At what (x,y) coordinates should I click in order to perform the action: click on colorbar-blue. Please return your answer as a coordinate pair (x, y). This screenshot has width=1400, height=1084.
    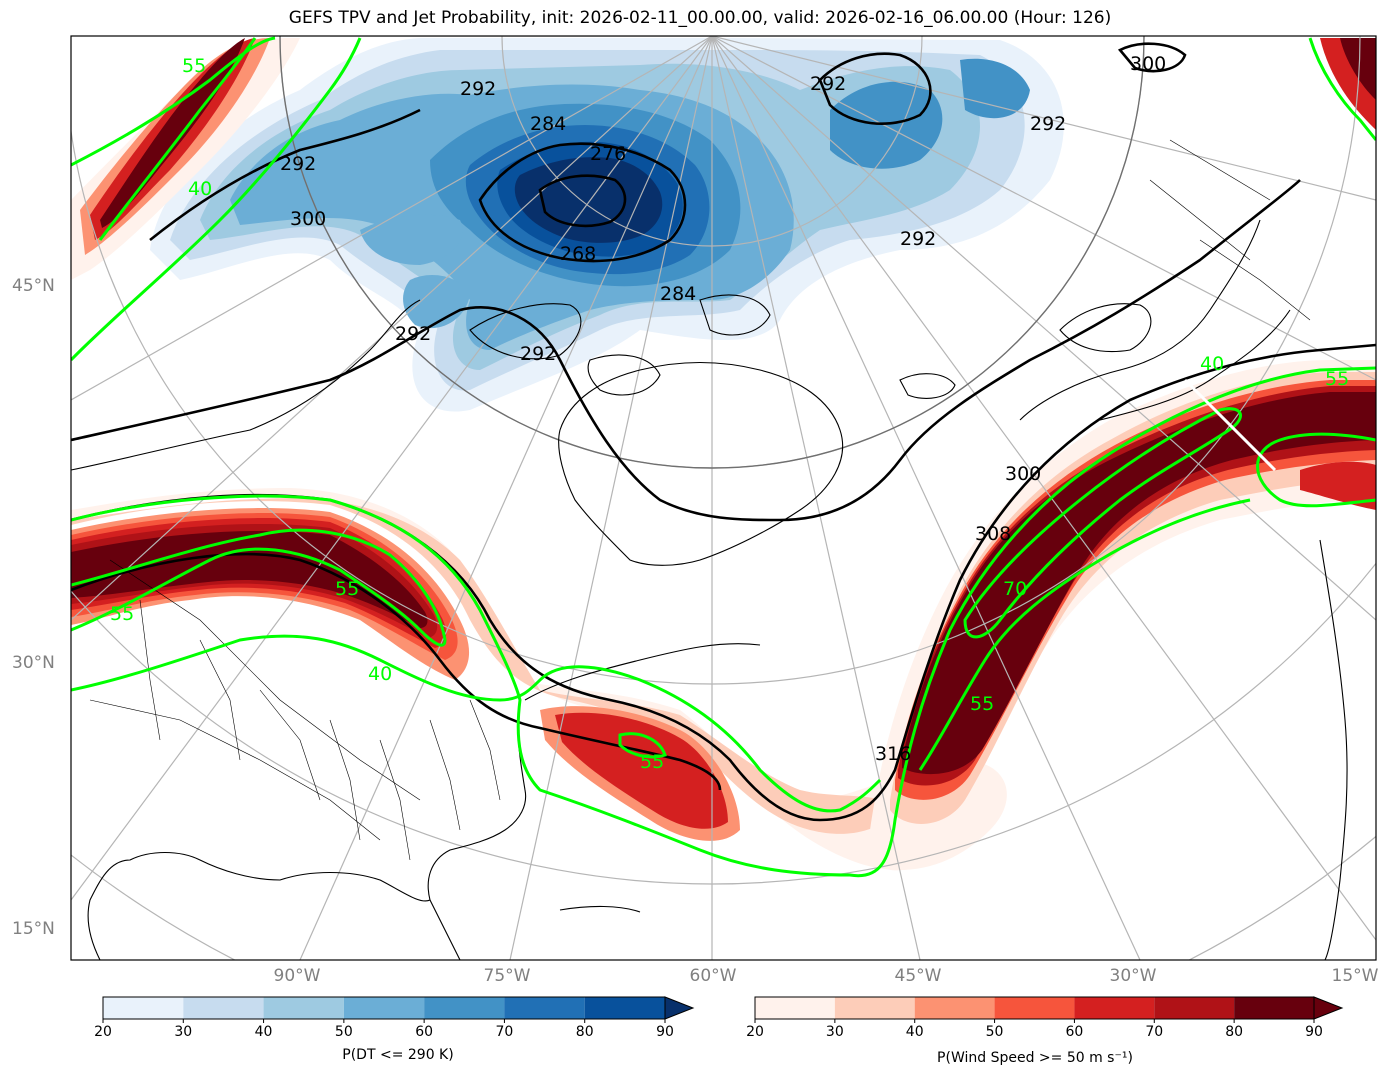
    Looking at the image, I should click on (398, 1009).